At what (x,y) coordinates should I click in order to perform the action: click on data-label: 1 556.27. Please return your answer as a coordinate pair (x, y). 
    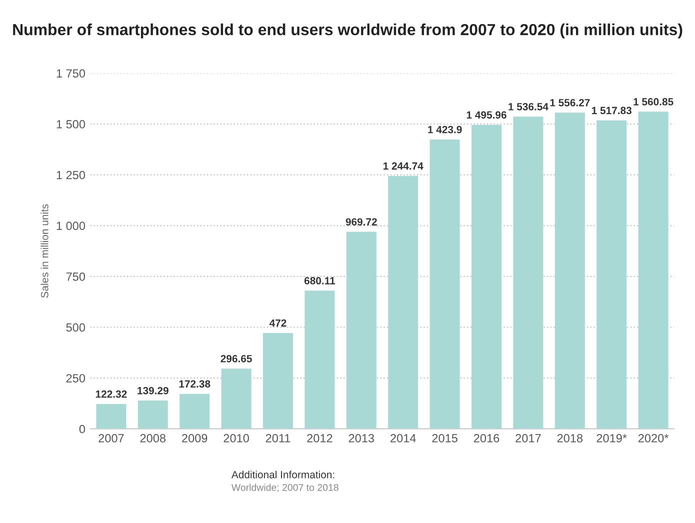
    Looking at the image, I should click on (570, 102).